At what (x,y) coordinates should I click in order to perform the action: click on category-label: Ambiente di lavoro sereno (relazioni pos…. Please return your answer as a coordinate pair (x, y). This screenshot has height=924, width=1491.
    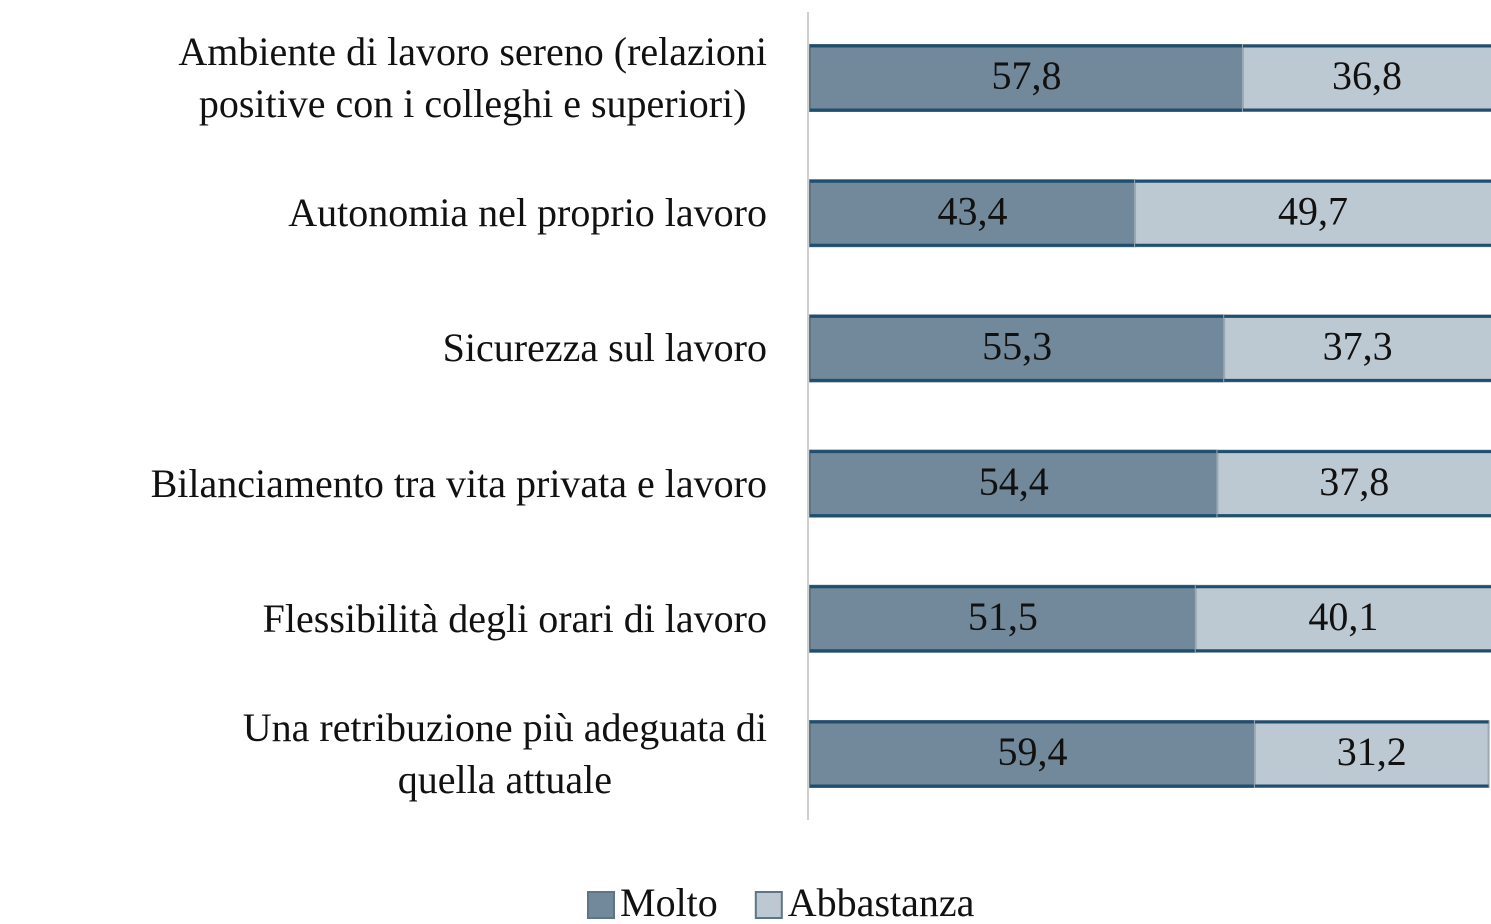
    Looking at the image, I should click on (472, 78).